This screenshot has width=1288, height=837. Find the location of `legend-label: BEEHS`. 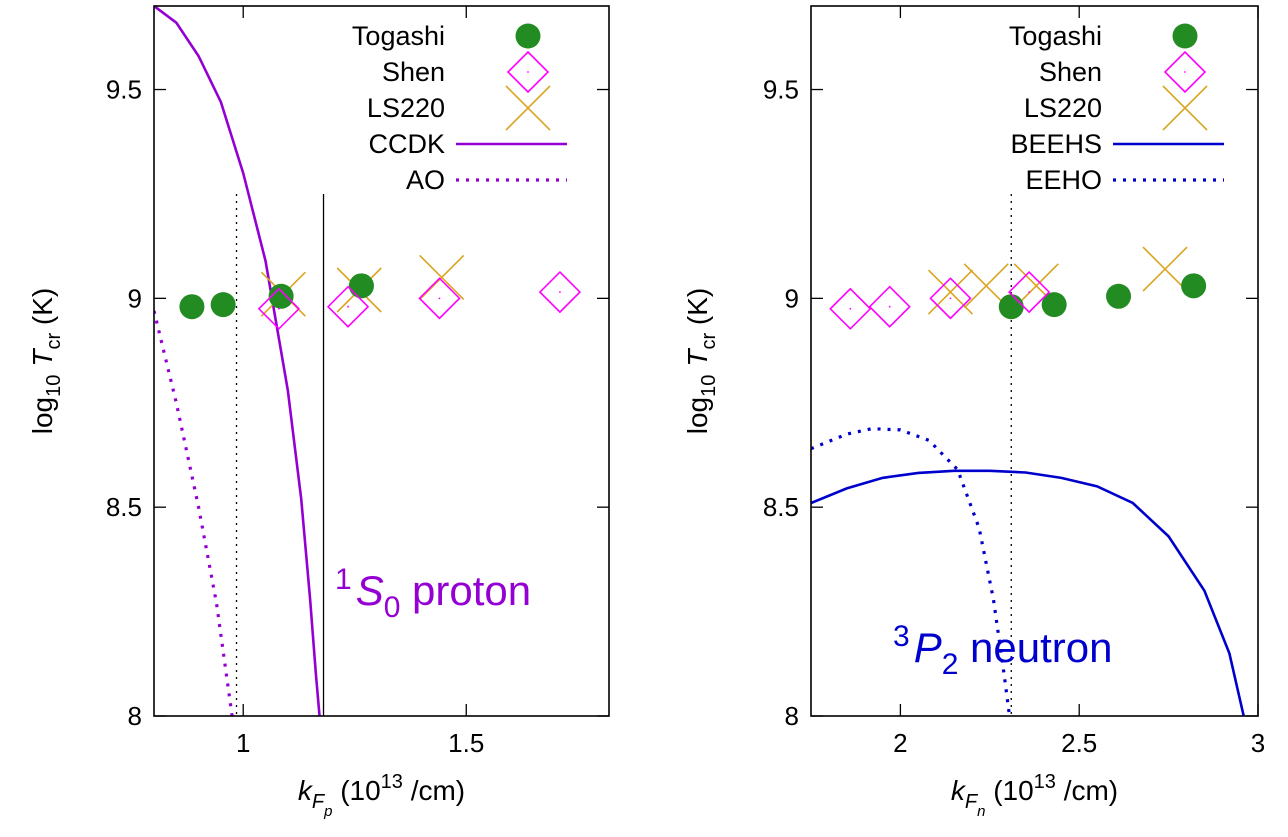

legend-label: BEEHS is located at coordinates (1056, 144).